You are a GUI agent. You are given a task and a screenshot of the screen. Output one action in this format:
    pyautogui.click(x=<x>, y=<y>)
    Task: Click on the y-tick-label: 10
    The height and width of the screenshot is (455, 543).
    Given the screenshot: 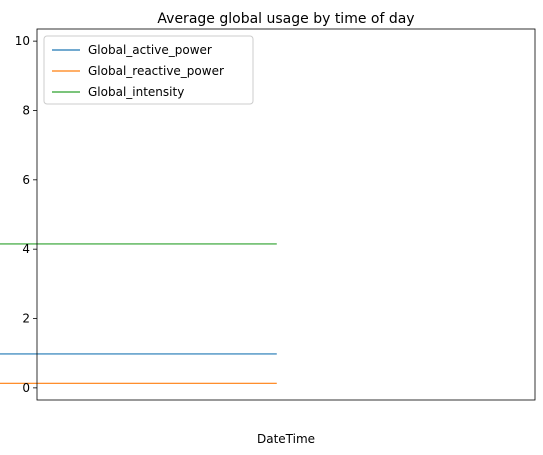 What is the action you would take?
    pyautogui.click(x=22, y=41)
    